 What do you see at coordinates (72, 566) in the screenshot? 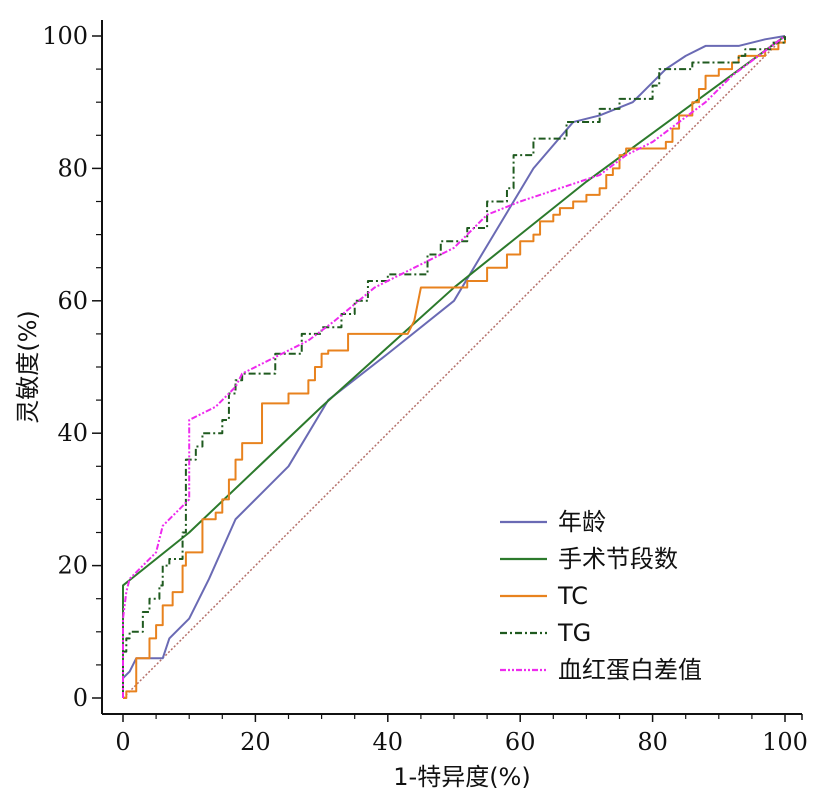
I see `y-tick-label: 20` at bounding box center [72, 566].